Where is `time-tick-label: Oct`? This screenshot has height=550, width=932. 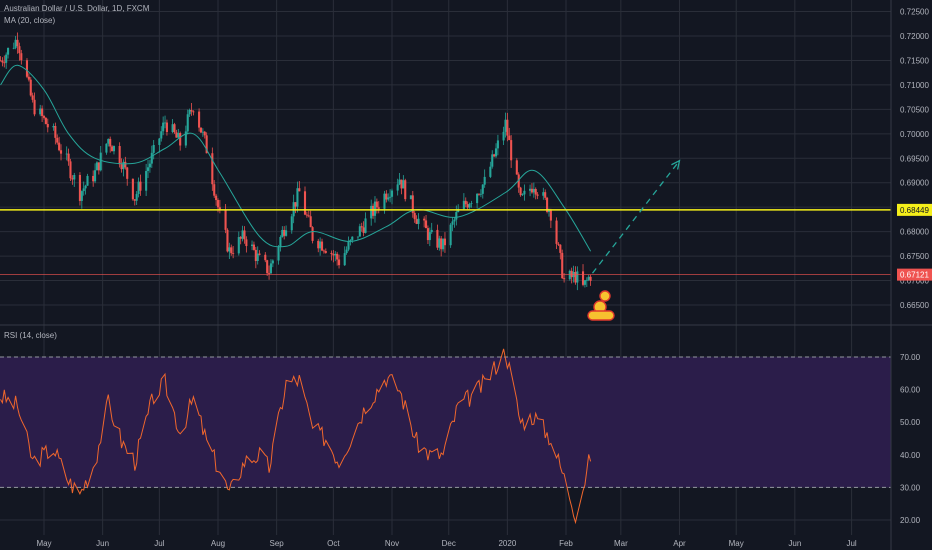
time-tick-label: Oct is located at coordinates (333, 543).